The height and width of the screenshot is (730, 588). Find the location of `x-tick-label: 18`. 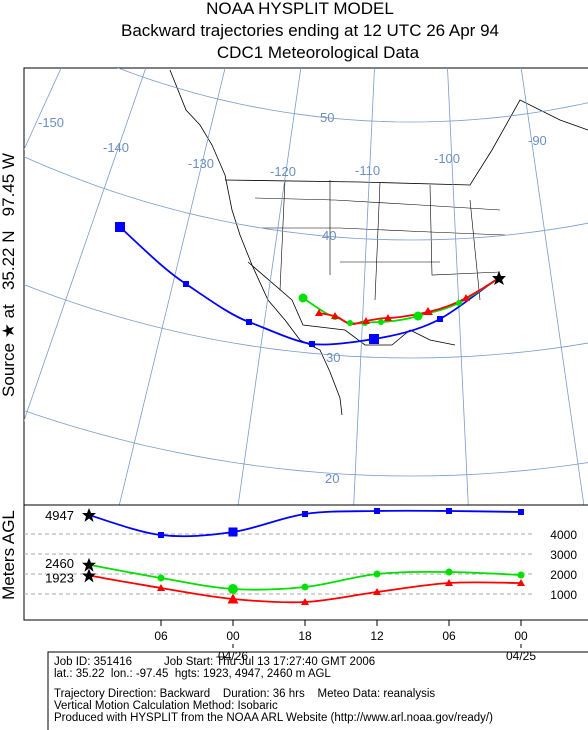

x-tick-label: 18 is located at coordinates (305, 636).